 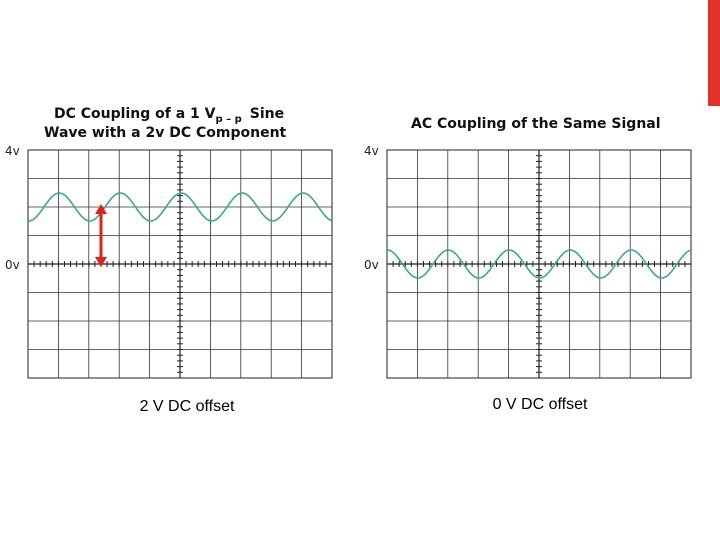 I want to click on title-part: DC Coupling of a 1 V, so click(x=135, y=114).